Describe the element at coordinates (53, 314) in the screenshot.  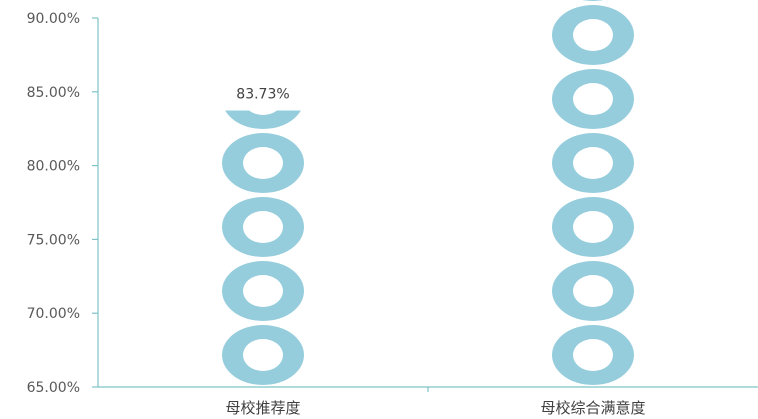
I see `y-tick-label: 70.00%` at that location.